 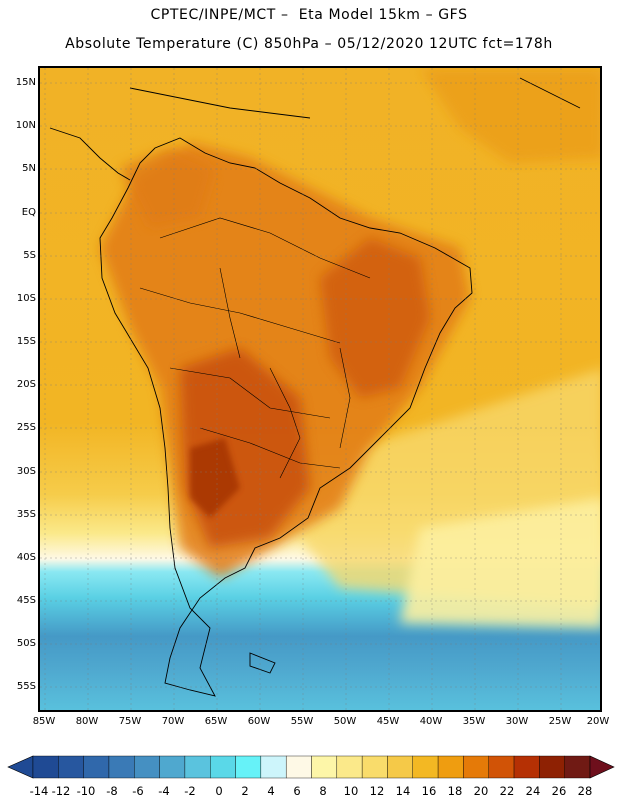 I want to click on colorbar-label: 8, so click(x=323, y=791).